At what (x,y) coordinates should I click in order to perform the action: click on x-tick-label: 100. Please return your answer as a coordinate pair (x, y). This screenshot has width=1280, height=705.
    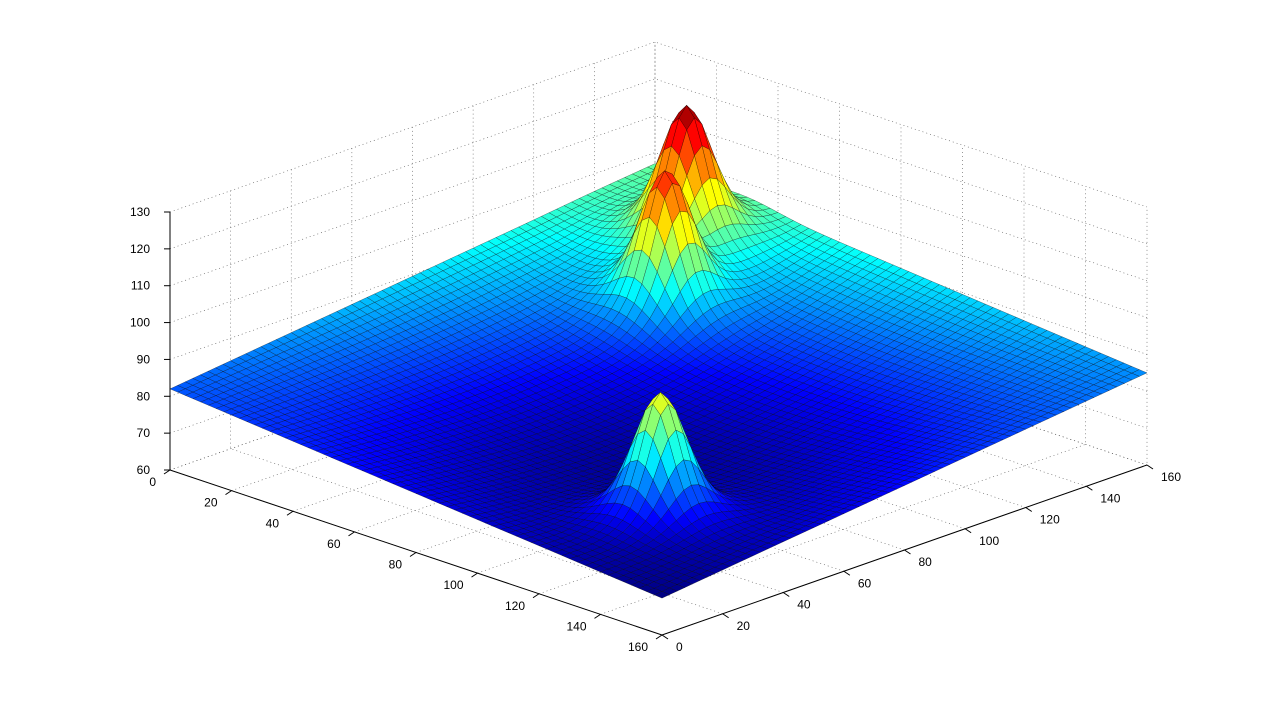
    Looking at the image, I should click on (453, 585).